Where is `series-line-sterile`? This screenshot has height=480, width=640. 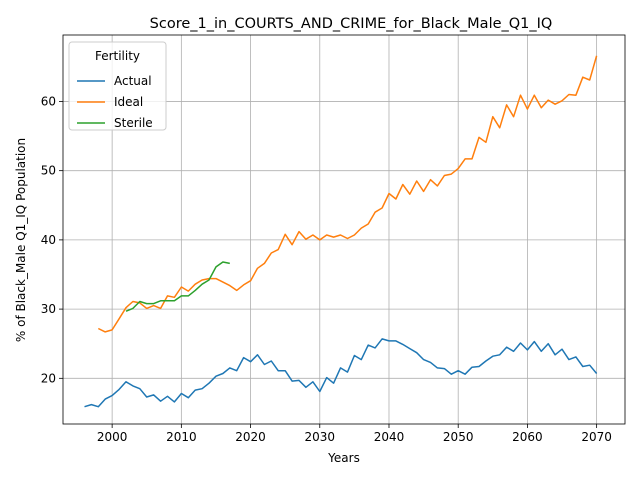 series-line-sterile is located at coordinates (177, 286).